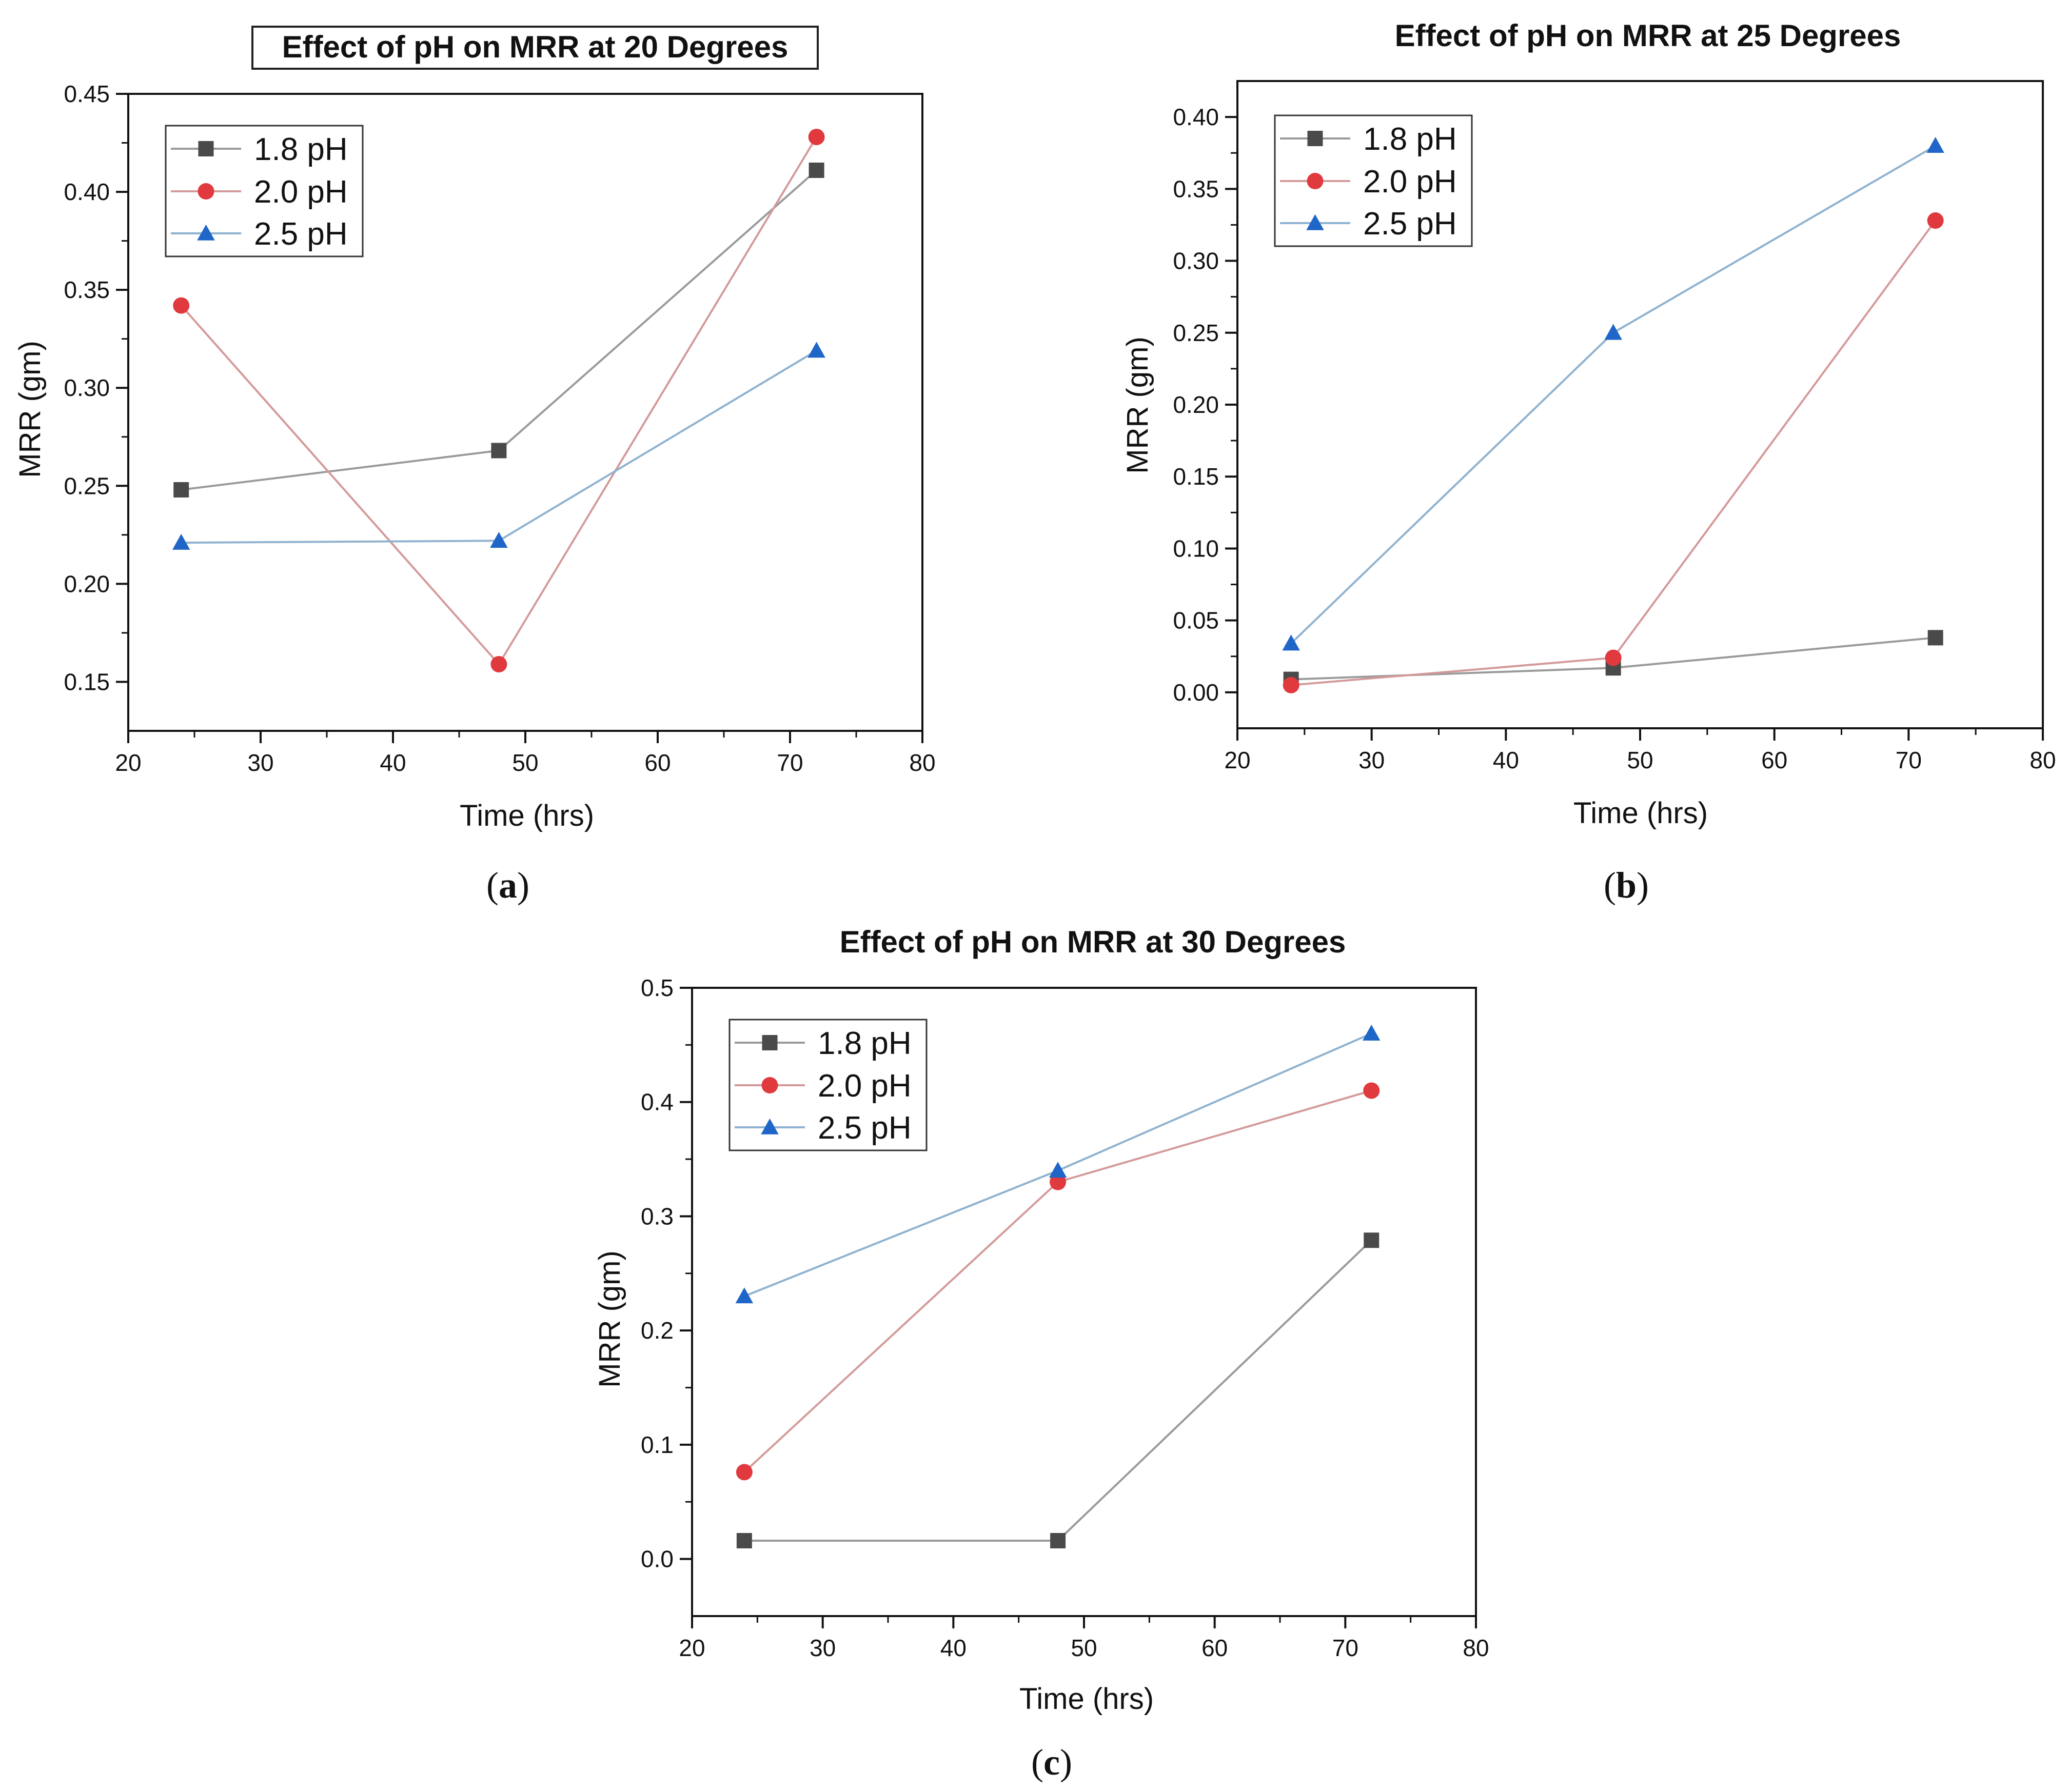  I want to click on panel-b-plot, so click(1613, 415).